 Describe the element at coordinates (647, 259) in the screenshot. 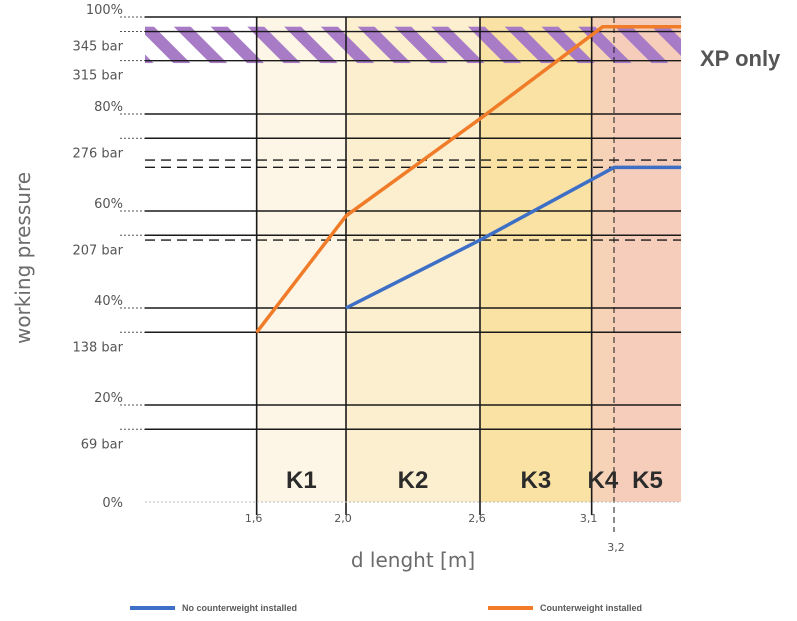

I see `zone-k5` at that location.